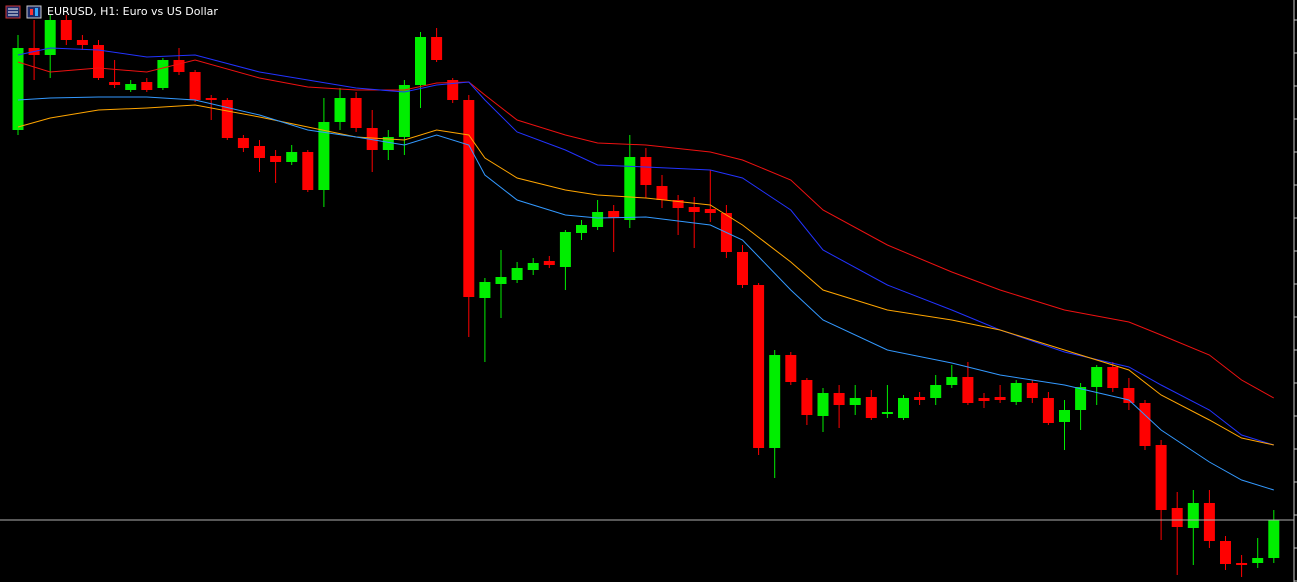 This screenshot has height=582, width=1297. Describe the element at coordinates (132, 11) in the screenshot. I see `chart-title: EURUSD, H1: Euro vs US Dollar` at that location.